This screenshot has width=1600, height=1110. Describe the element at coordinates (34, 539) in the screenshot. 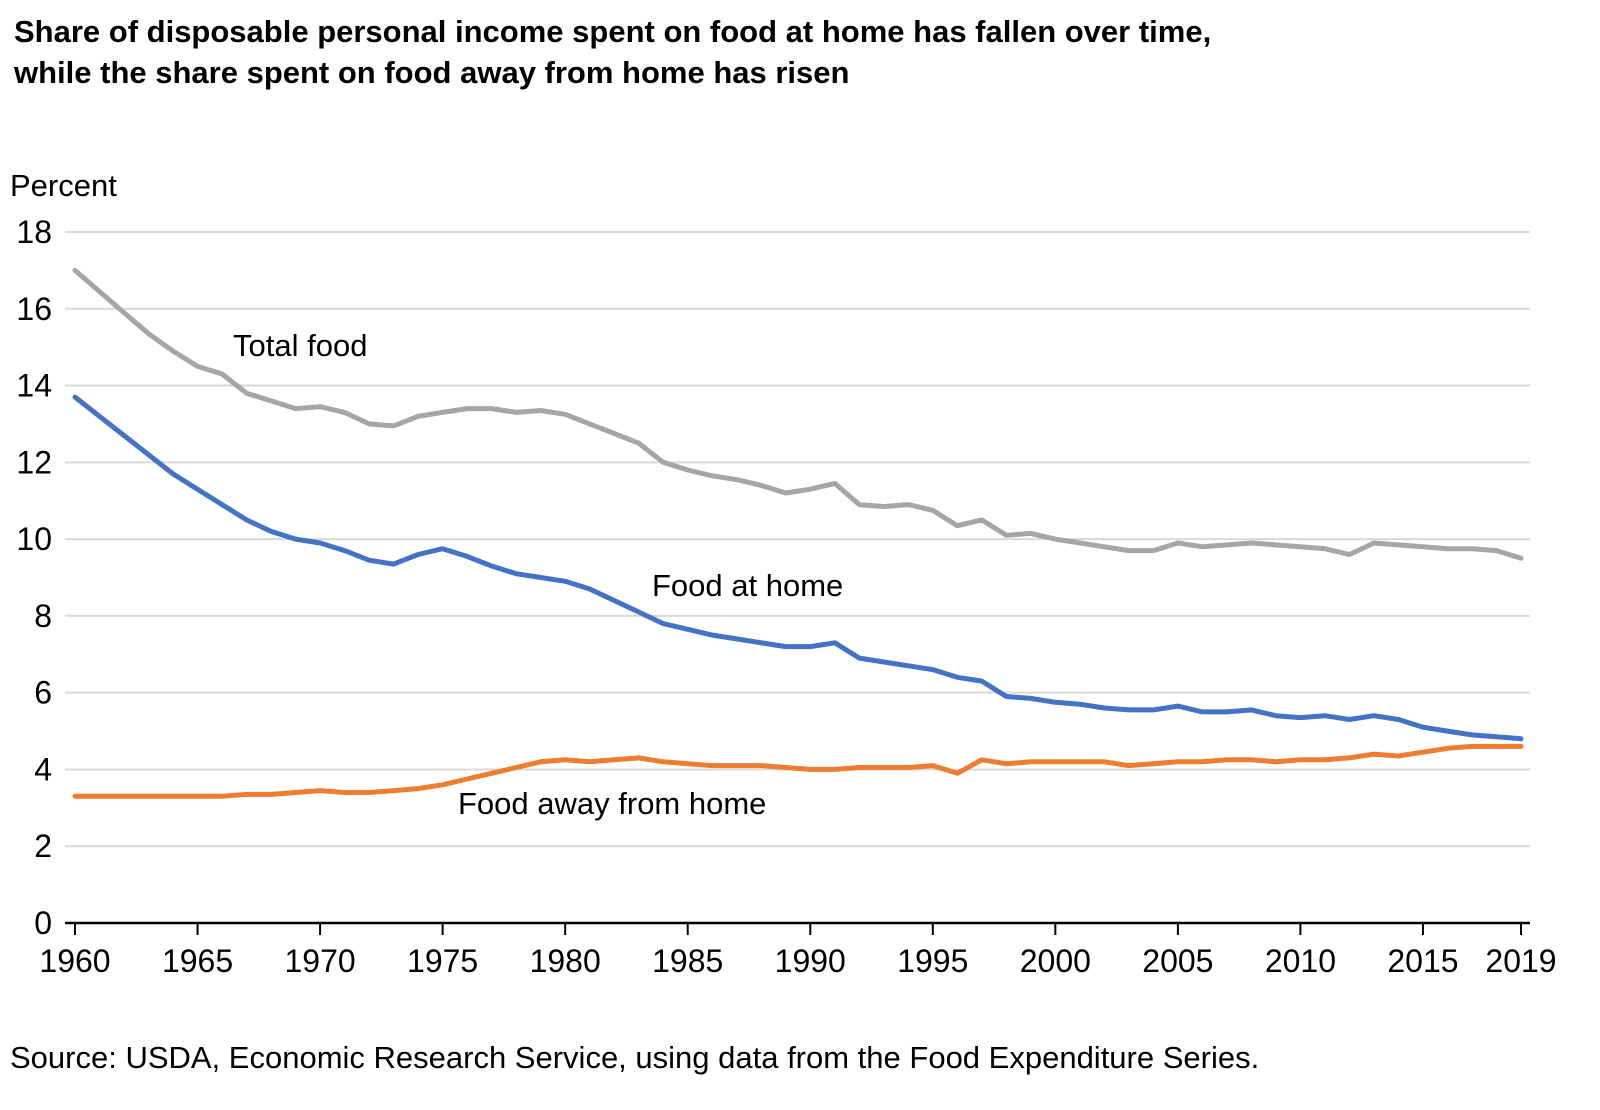

I see `y-tick-label-10: 10` at that location.